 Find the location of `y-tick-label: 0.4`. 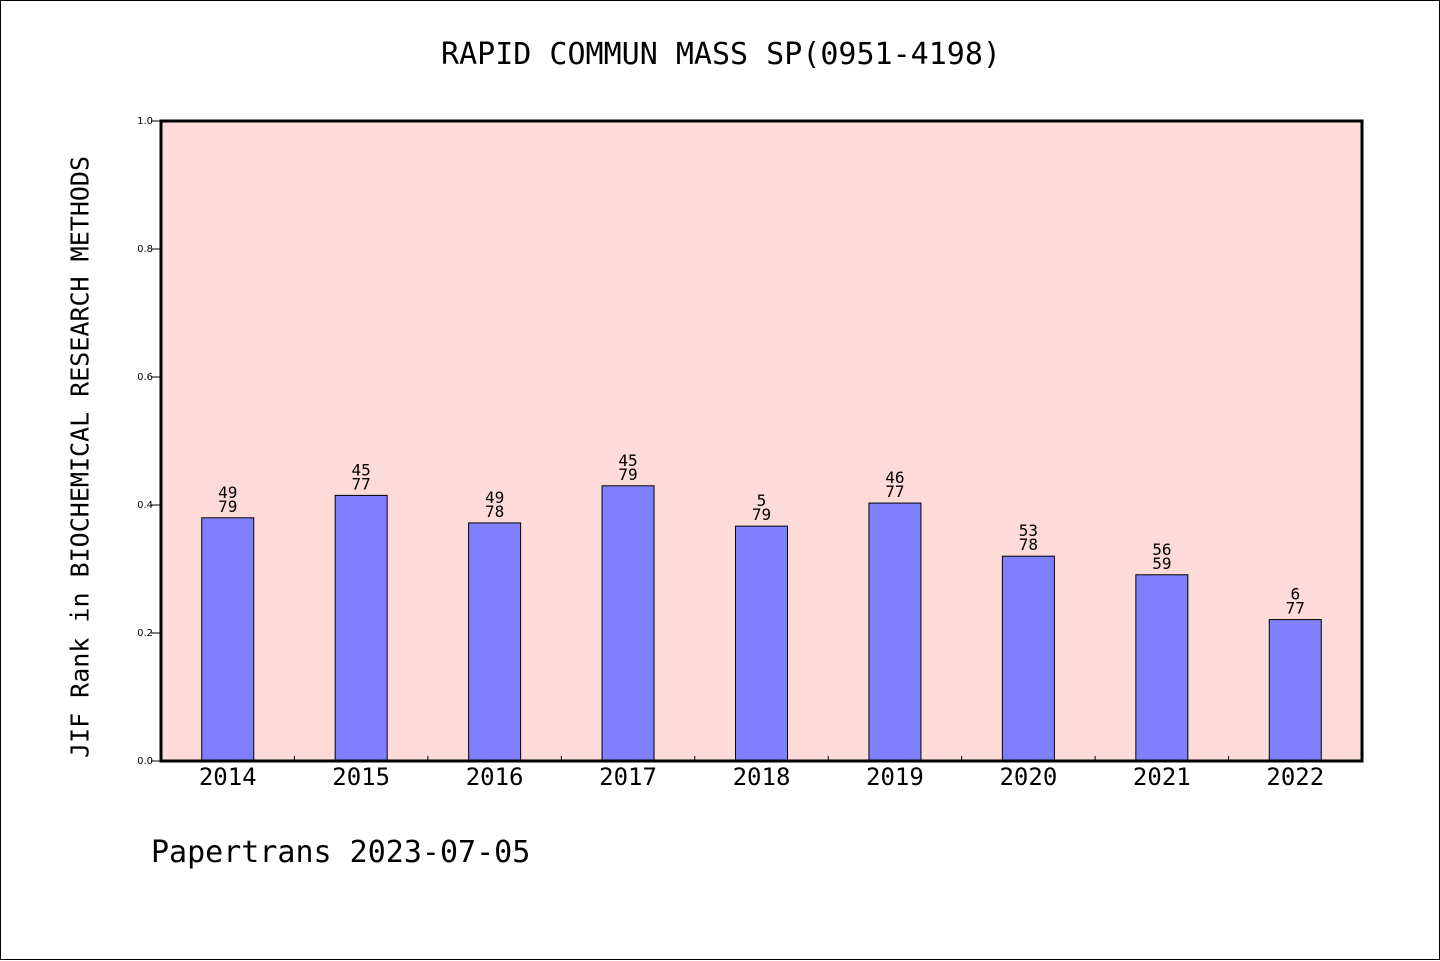

y-tick-label: 0.4 is located at coordinates (145, 505).